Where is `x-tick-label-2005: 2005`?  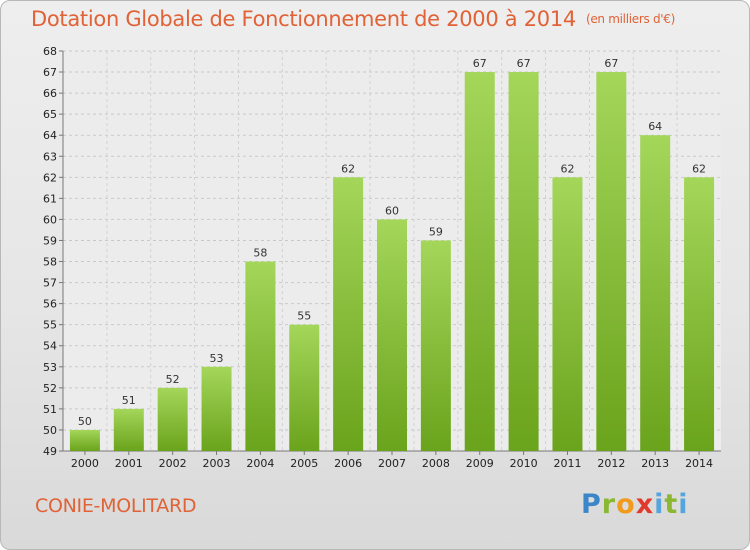
x-tick-label-2005: 2005 is located at coordinates (304, 463).